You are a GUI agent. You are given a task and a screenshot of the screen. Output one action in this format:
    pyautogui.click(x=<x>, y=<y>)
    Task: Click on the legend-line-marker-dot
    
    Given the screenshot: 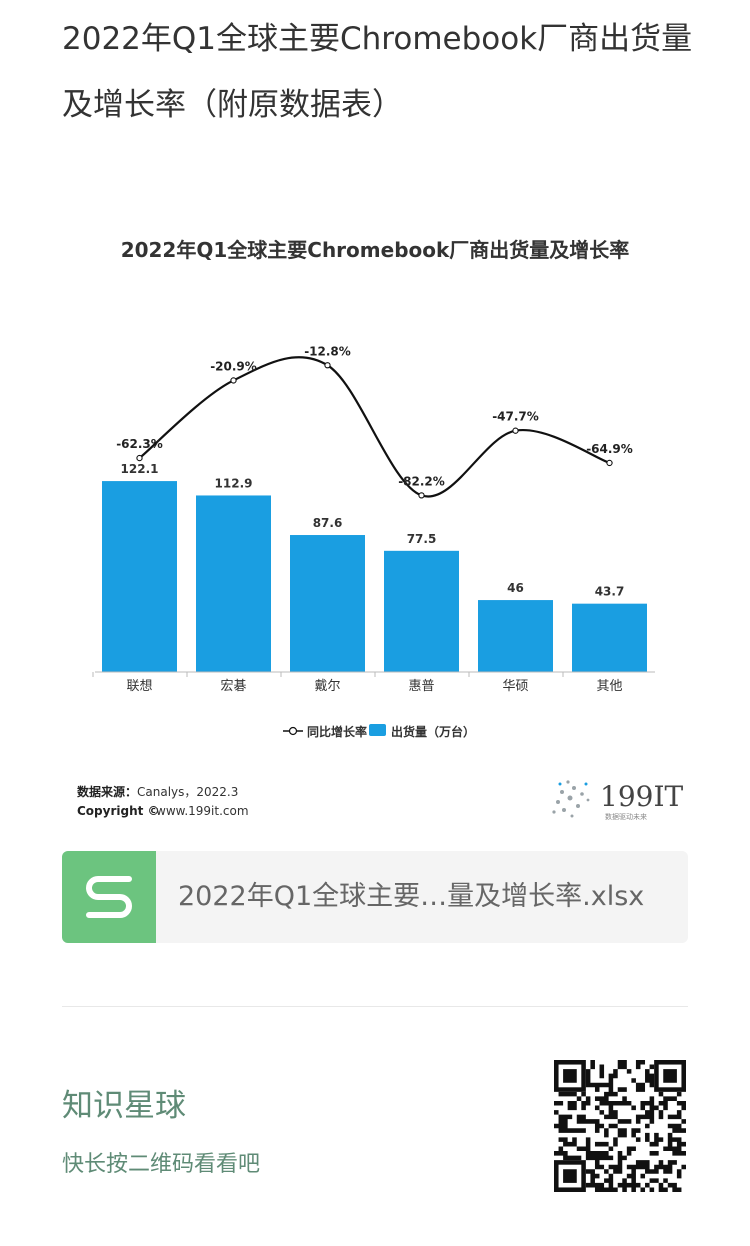 What is the action you would take?
    pyautogui.click(x=293, y=731)
    